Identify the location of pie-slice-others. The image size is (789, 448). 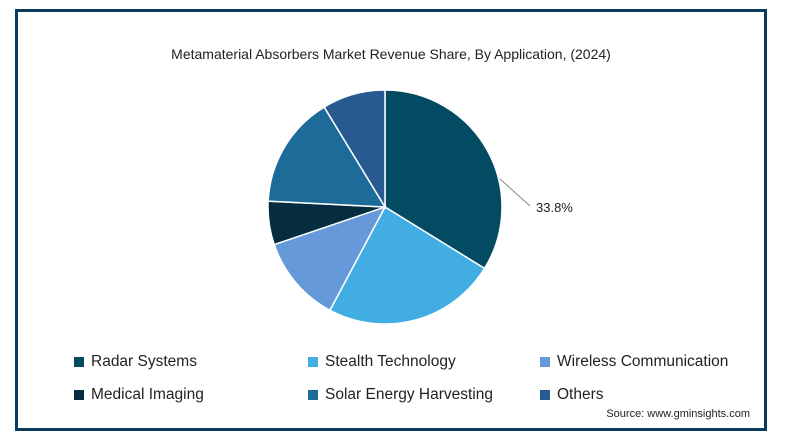
(354, 149).